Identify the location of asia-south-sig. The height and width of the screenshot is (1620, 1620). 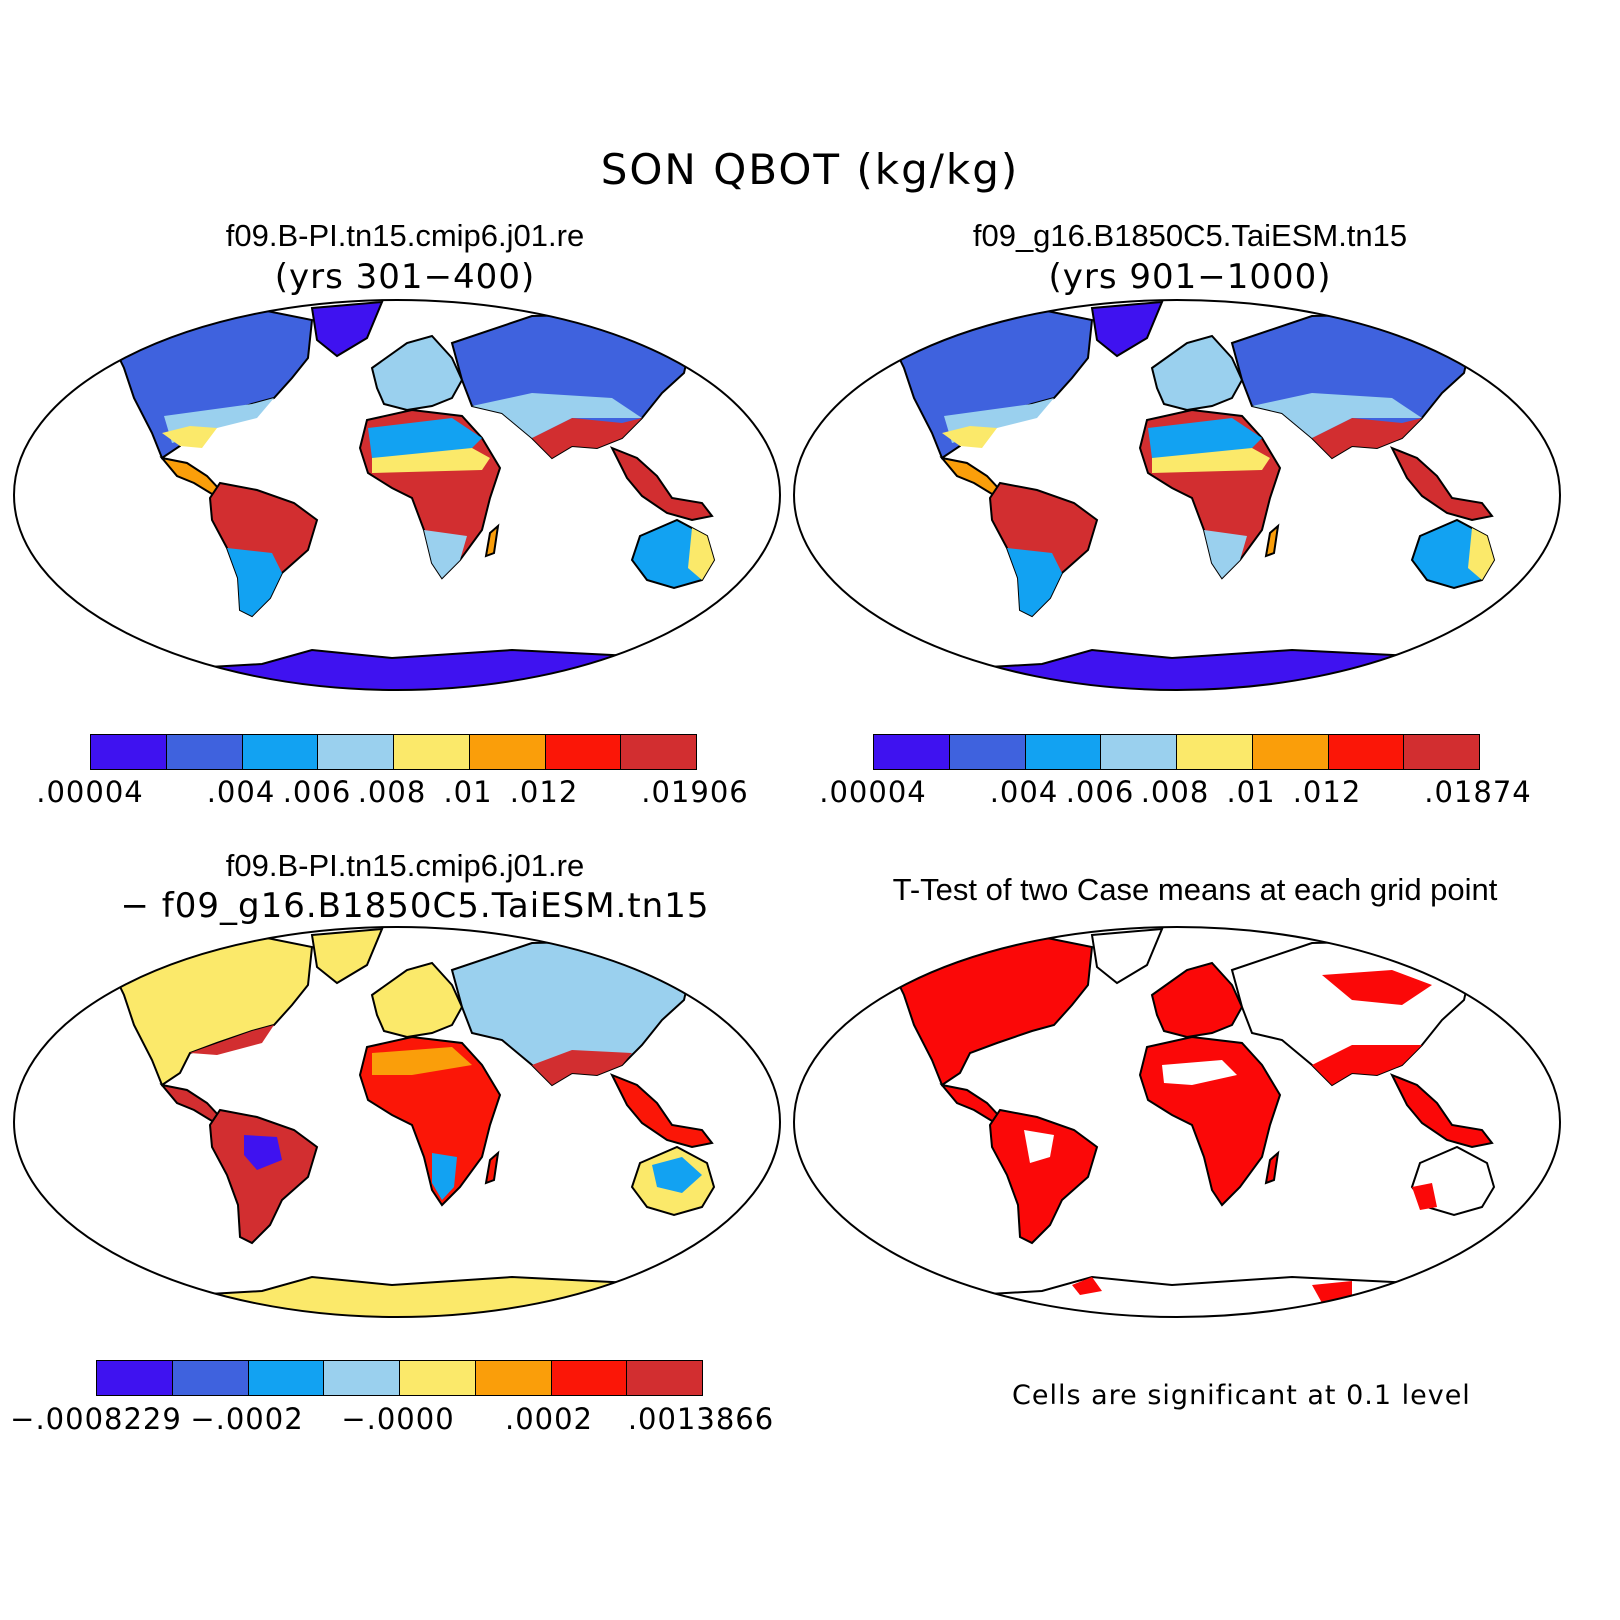
(1367, 1065).